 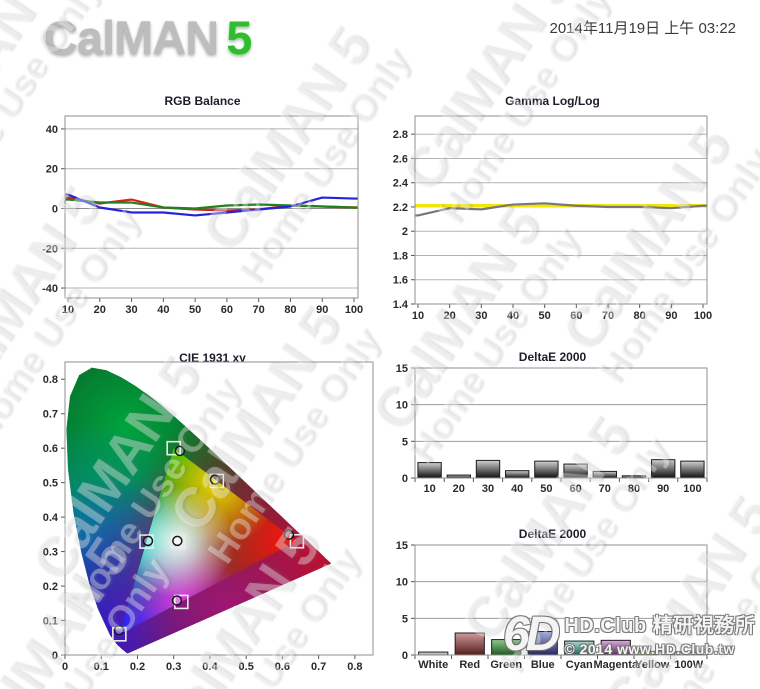 What do you see at coordinates (543, 665) in the screenshot?
I see `svg-text: Blue` at bounding box center [543, 665].